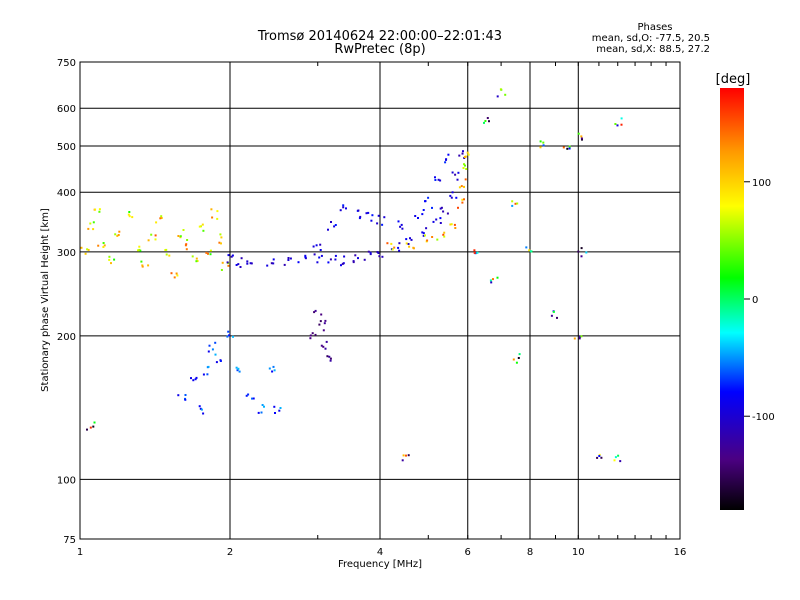 The height and width of the screenshot is (600, 800). What do you see at coordinates (680, 552) in the screenshot?
I see `x-tick-label: 16` at bounding box center [680, 552].